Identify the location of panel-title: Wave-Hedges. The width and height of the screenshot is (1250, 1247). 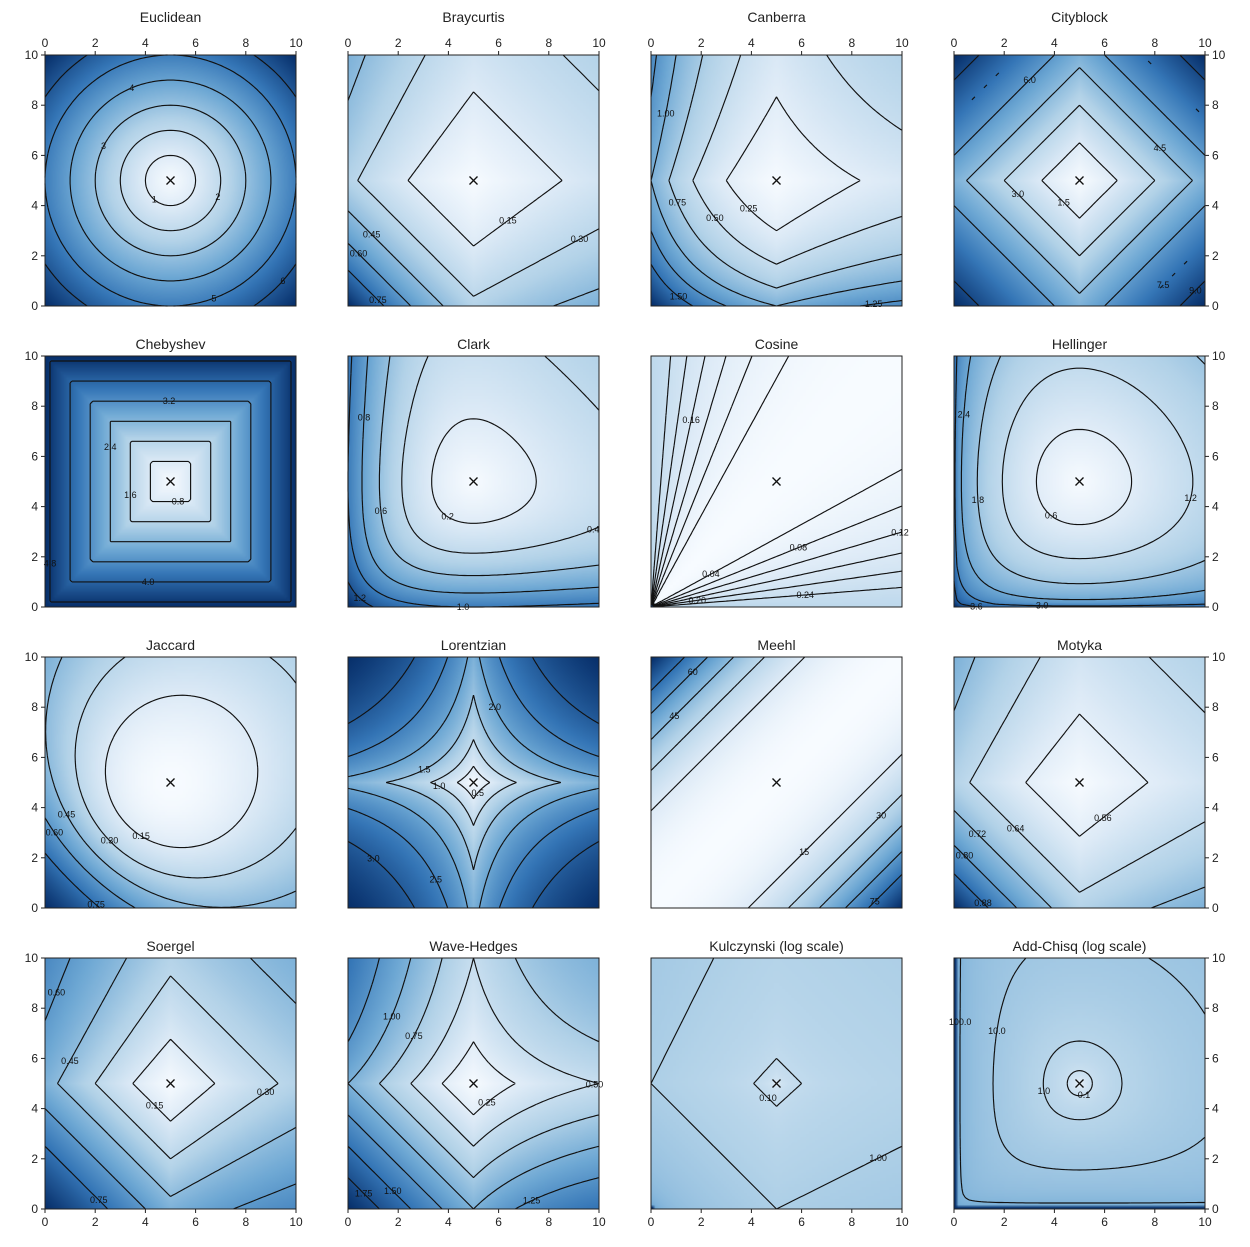
(473, 946).